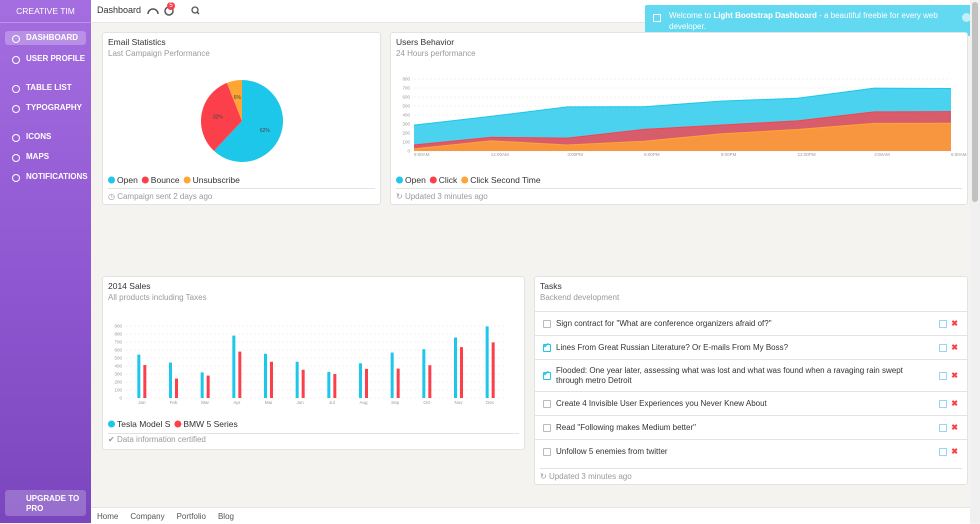 The width and height of the screenshot is (980, 524). Describe the element at coordinates (52, 37) in the screenshot. I see `nav-label: DASHBOARD` at that location.